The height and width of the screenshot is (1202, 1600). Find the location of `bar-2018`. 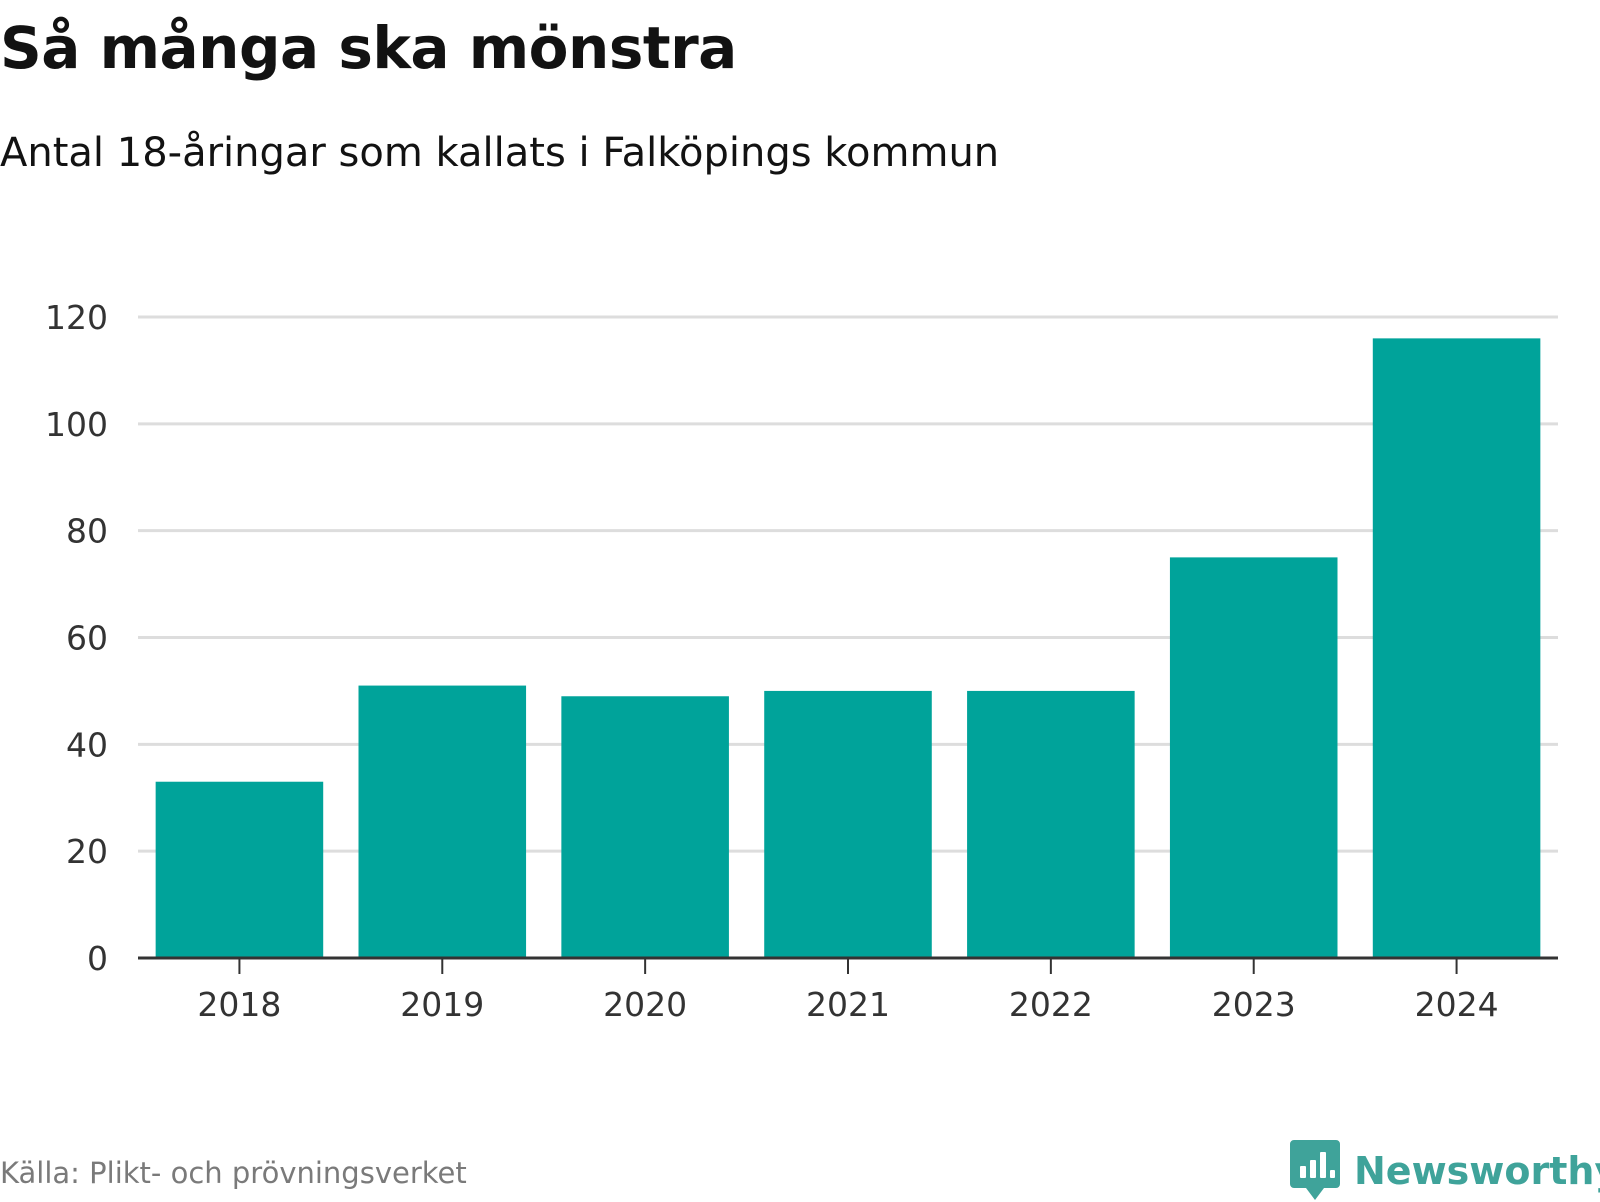

bar-2018 is located at coordinates (239, 869).